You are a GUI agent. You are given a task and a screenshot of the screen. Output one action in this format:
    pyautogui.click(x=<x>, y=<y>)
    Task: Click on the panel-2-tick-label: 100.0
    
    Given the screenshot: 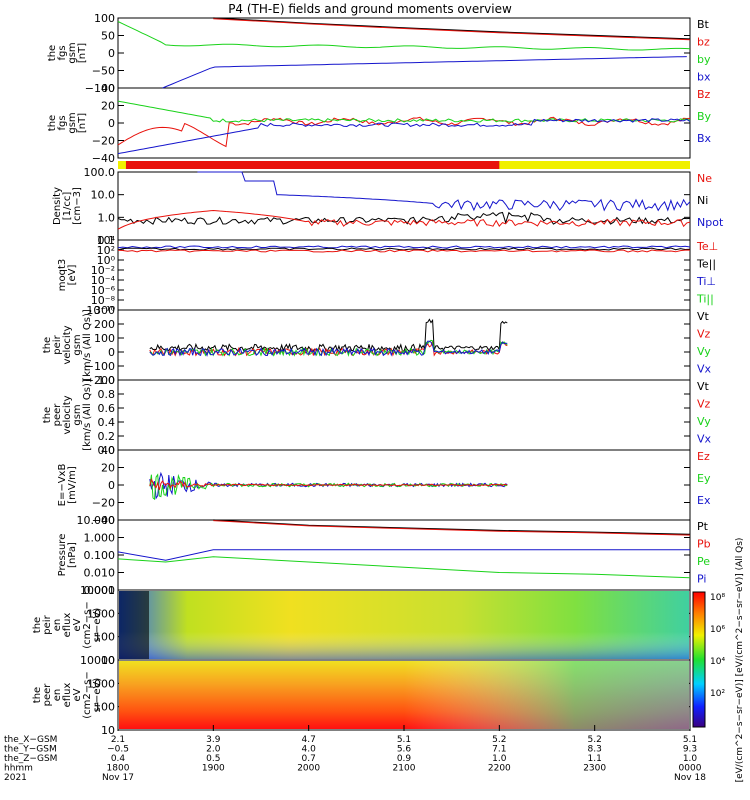 What is the action you would take?
    pyautogui.click(x=100, y=172)
    